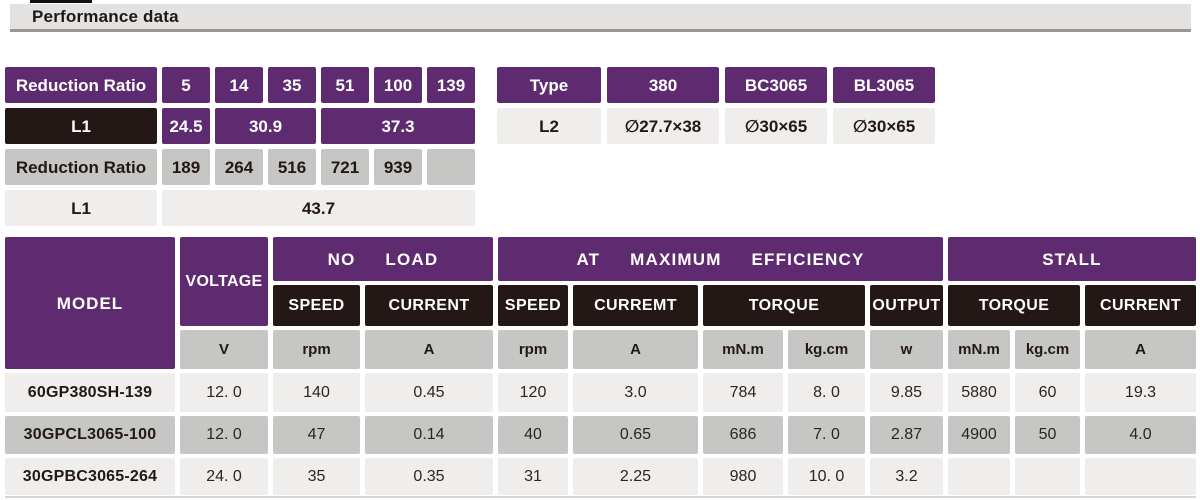  I want to click on ratio-value-empty, so click(451, 167).